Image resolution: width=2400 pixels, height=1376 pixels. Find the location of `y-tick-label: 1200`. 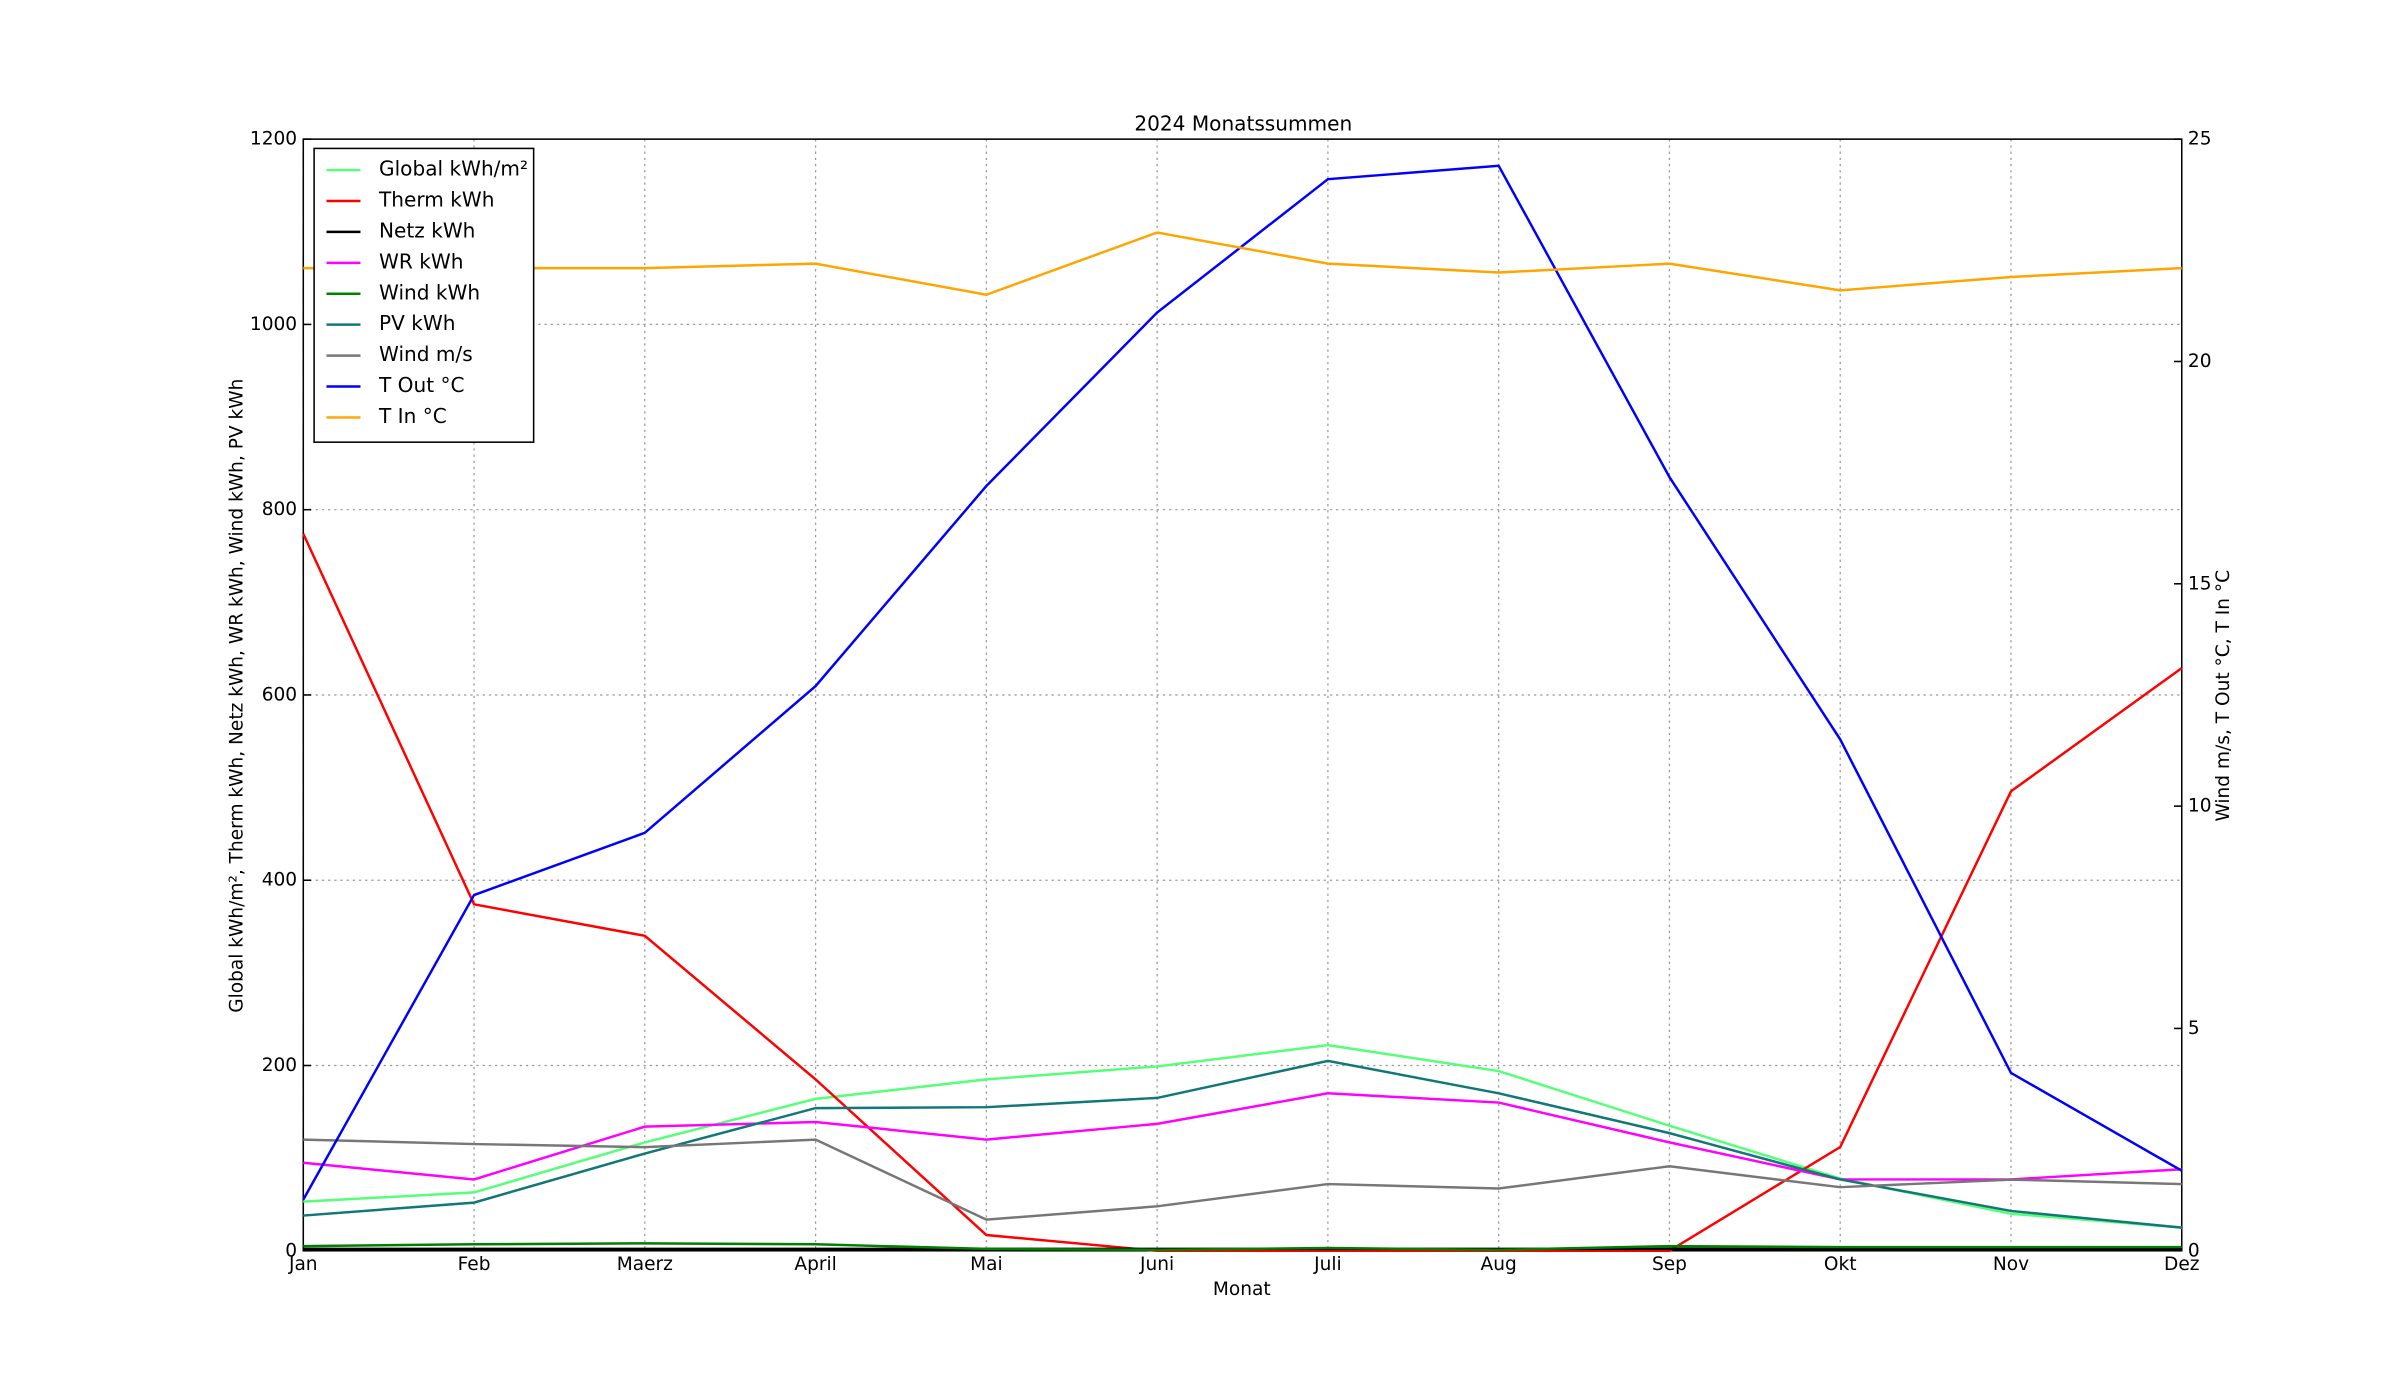

y-tick-label: 1200 is located at coordinates (273, 139).